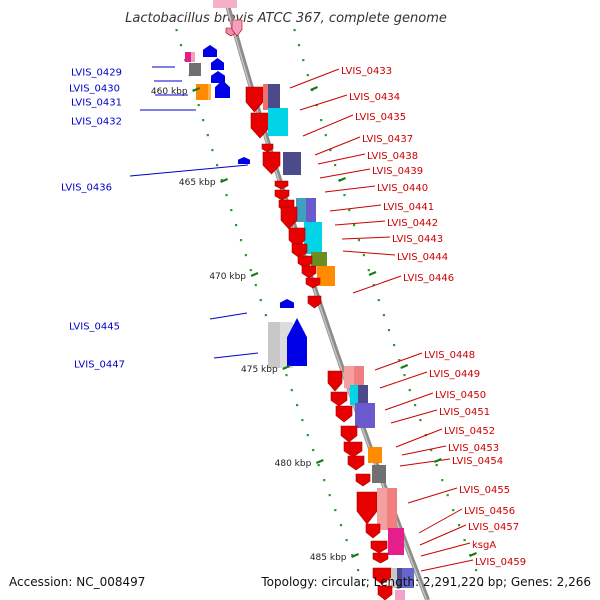 This screenshot has width=600, height=600. Describe the element at coordinates (412, 223) in the screenshot. I see `reverse-gene-label: LVIS_0442` at that location.